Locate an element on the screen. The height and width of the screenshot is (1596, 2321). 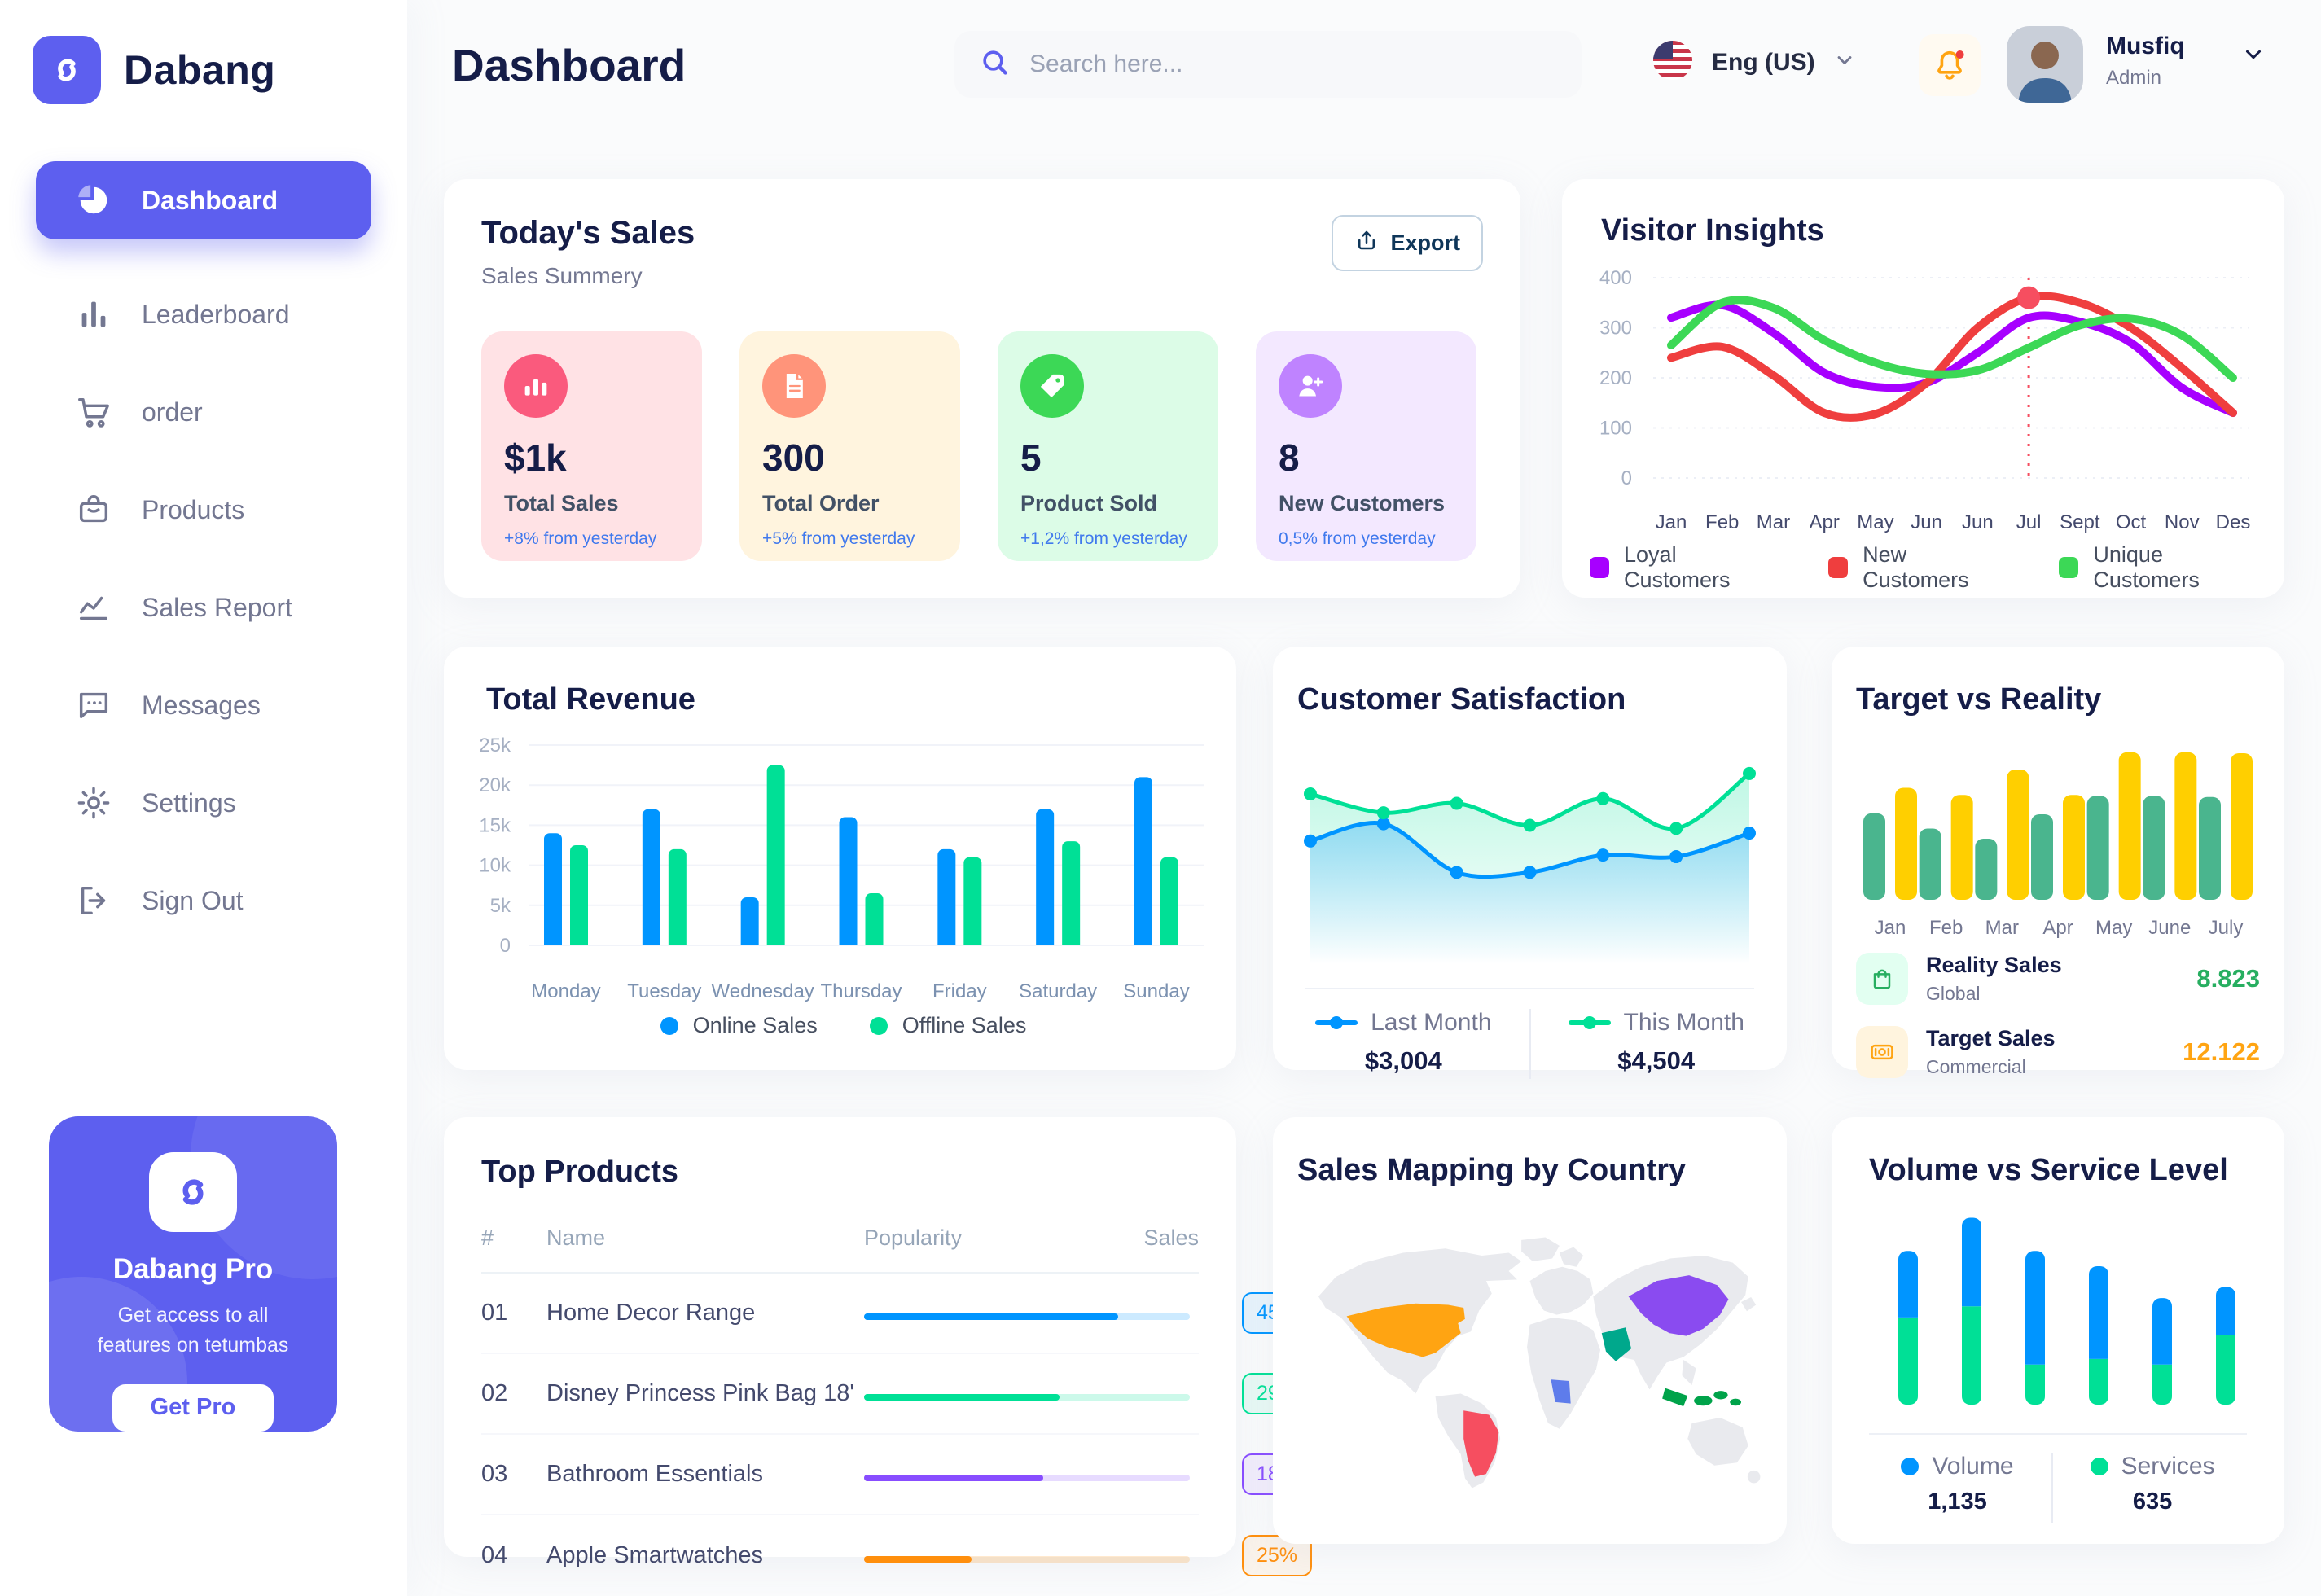
map-country-dr-congo is located at coordinates (1561, 1391).